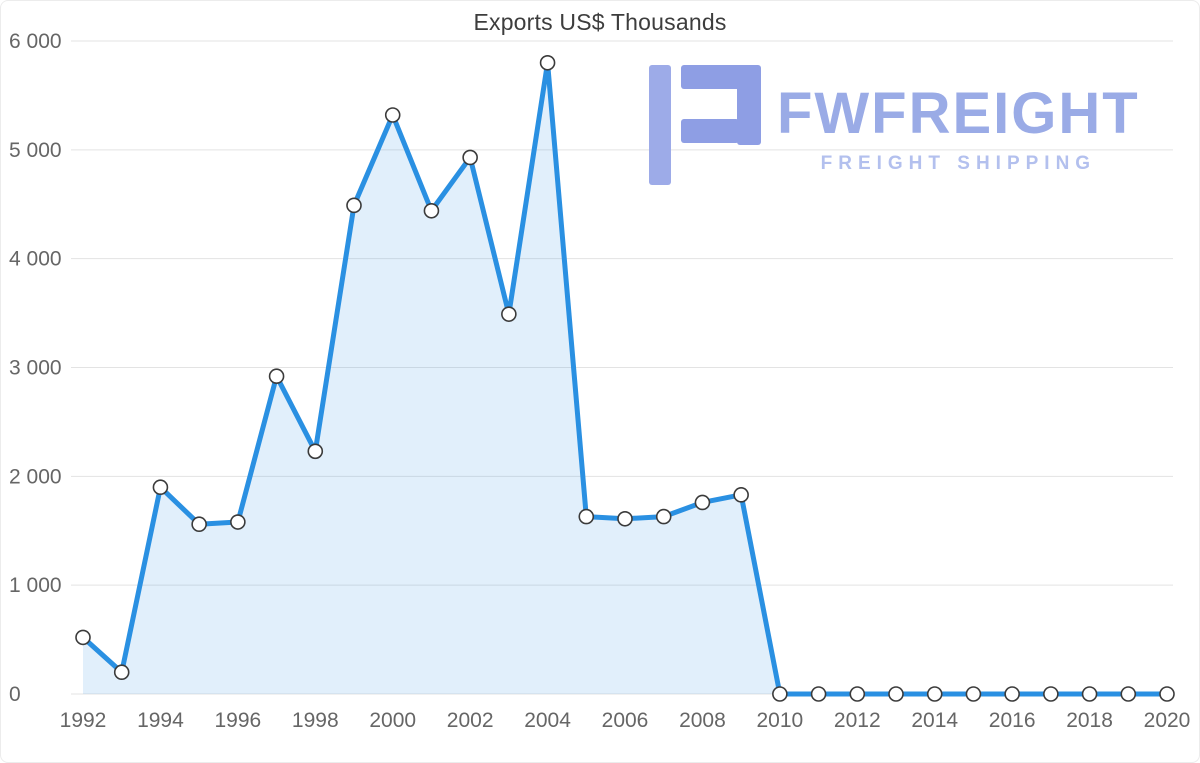 This screenshot has height=763, width=1200. I want to click on svg-text: 1 000, so click(35, 585).